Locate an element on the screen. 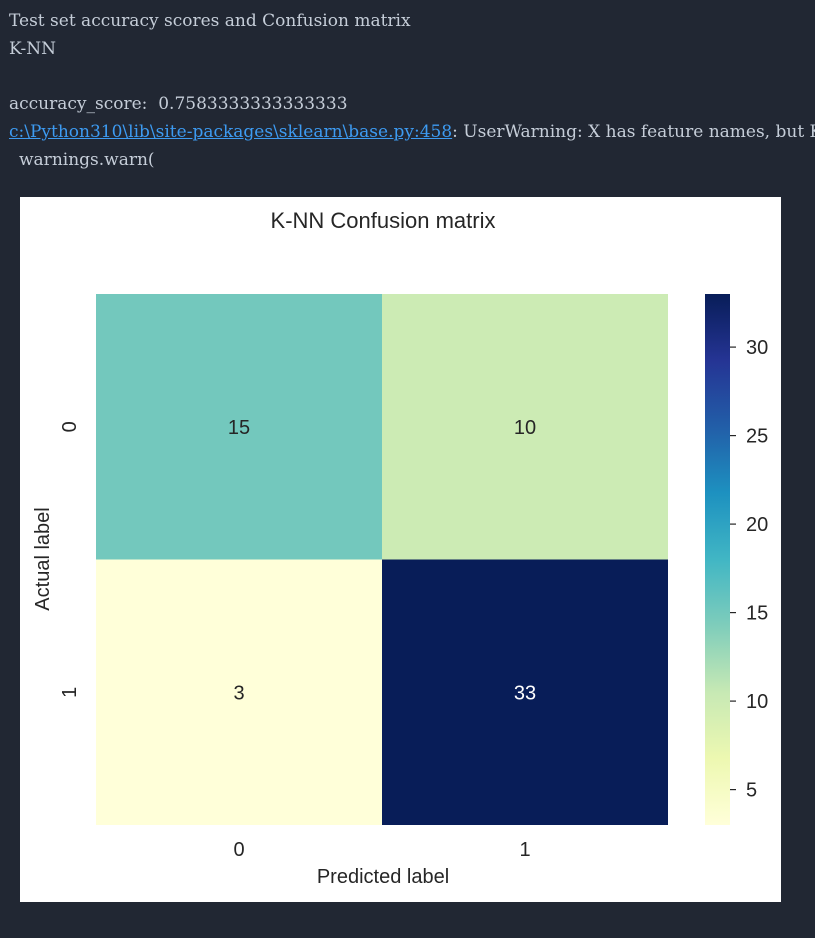 Image resolution: width=815 pixels, height=938 pixels. chart-title: K-NN Confusion matrix is located at coordinates (383, 220).